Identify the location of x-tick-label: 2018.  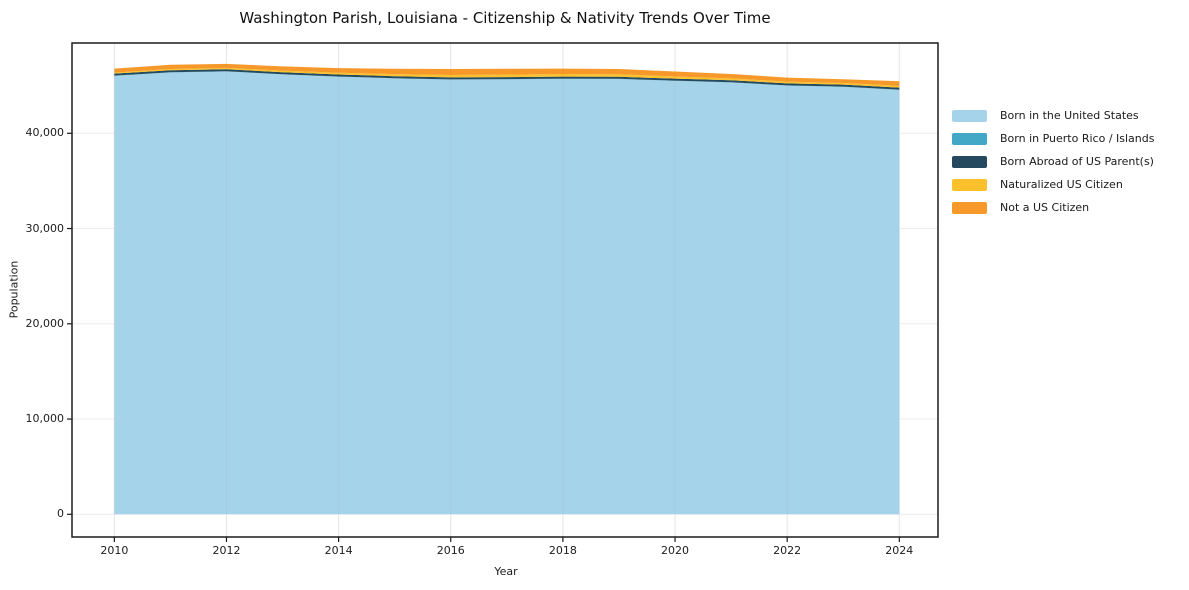
(562, 550).